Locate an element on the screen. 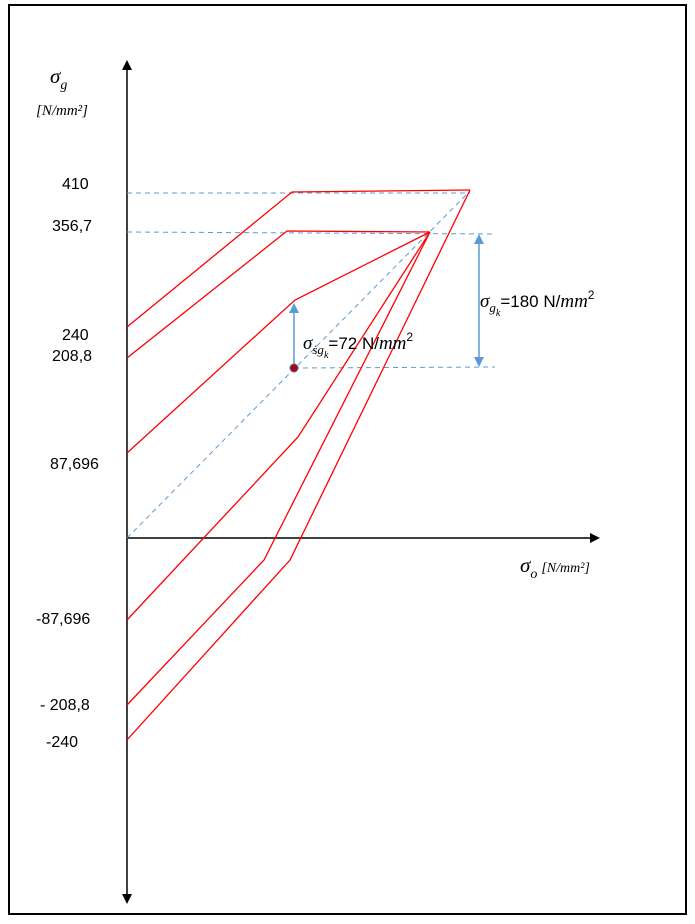 Image resolution: width=695 pixels, height=924 pixels. guide-point is located at coordinates (394, 367).